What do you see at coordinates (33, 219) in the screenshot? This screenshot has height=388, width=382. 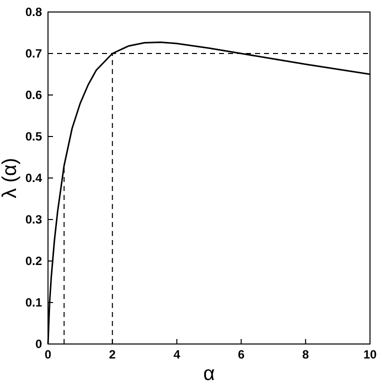 I see `y-tick-label: 0.3` at bounding box center [33, 219].